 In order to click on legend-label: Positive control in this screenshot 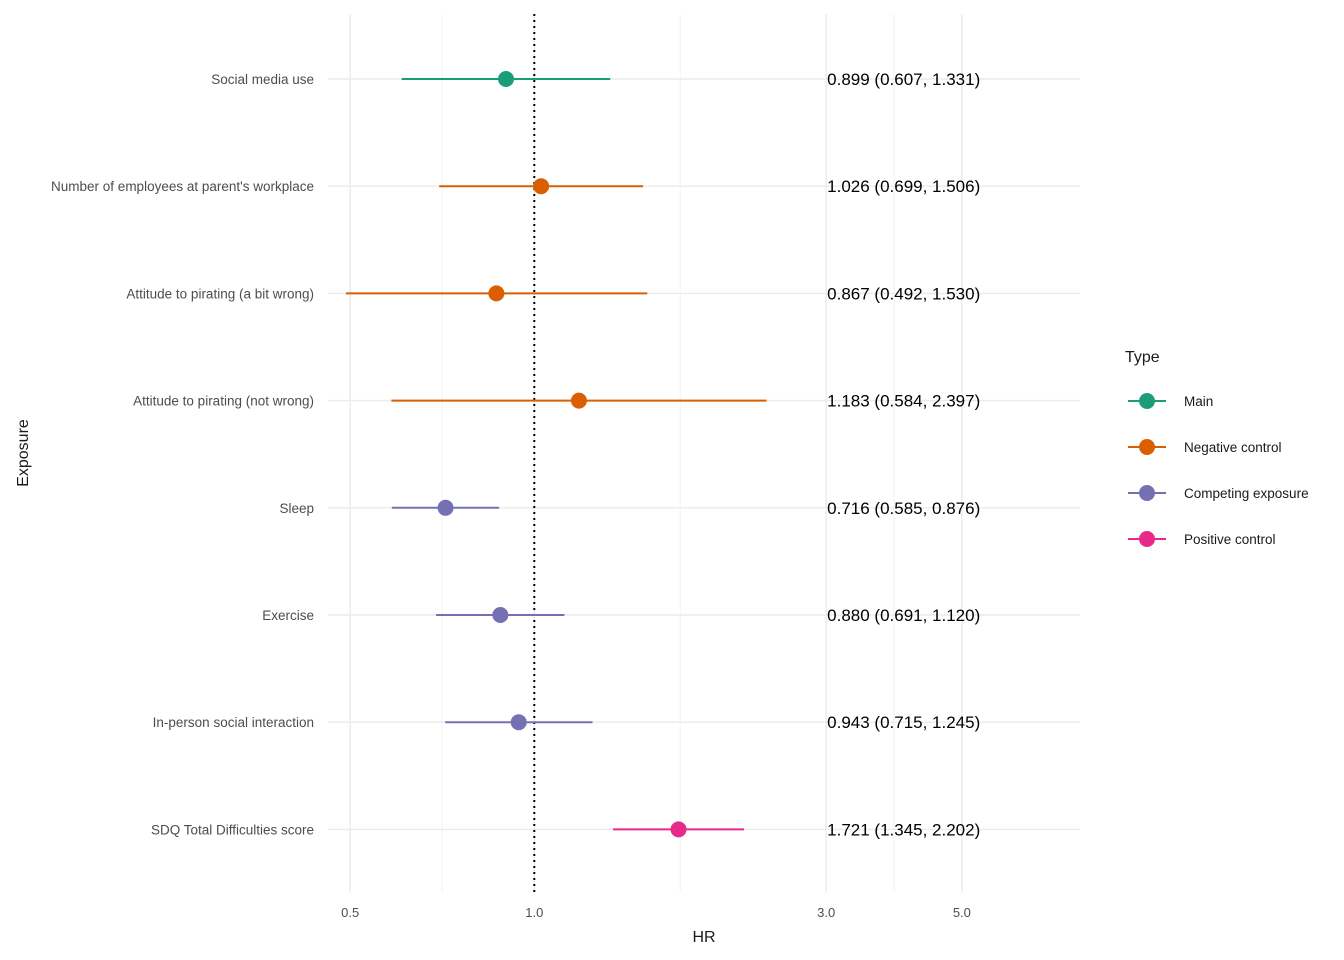, I will do `click(1230, 539)`.